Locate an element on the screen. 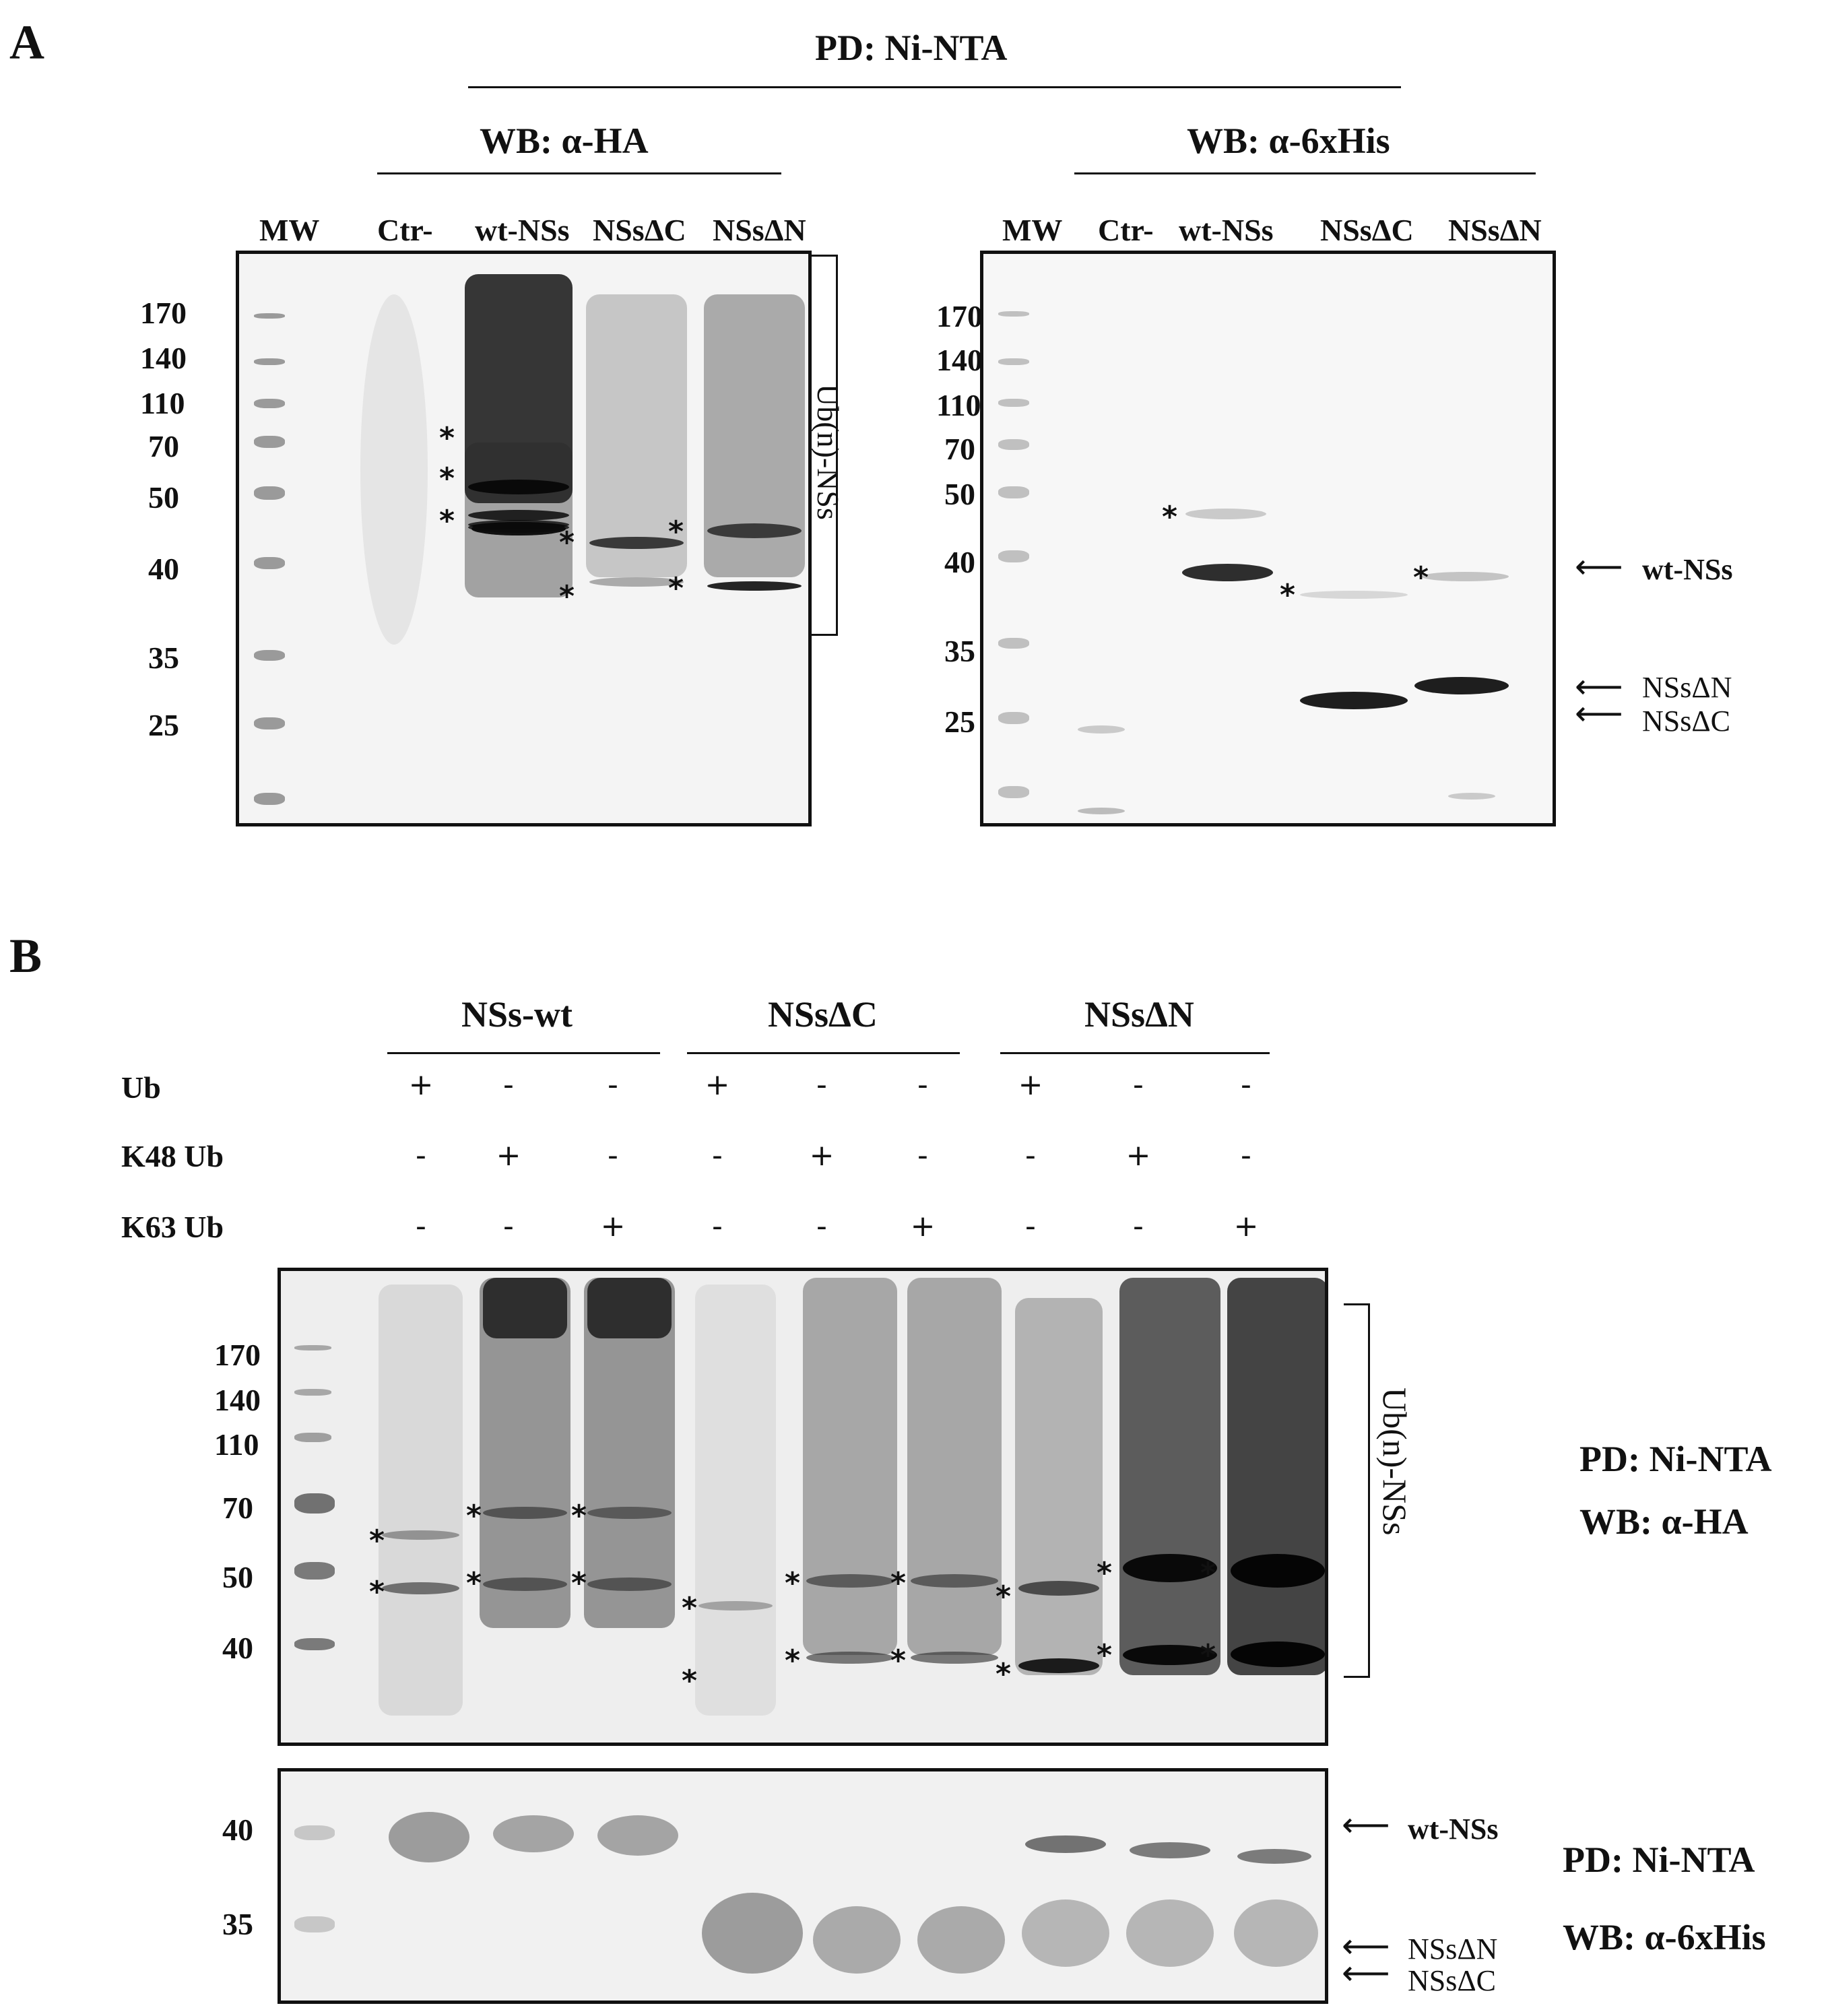 The image size is (1826, 2016). right-lane-dn: NSsΔN is located at coordinates (1495, 230).